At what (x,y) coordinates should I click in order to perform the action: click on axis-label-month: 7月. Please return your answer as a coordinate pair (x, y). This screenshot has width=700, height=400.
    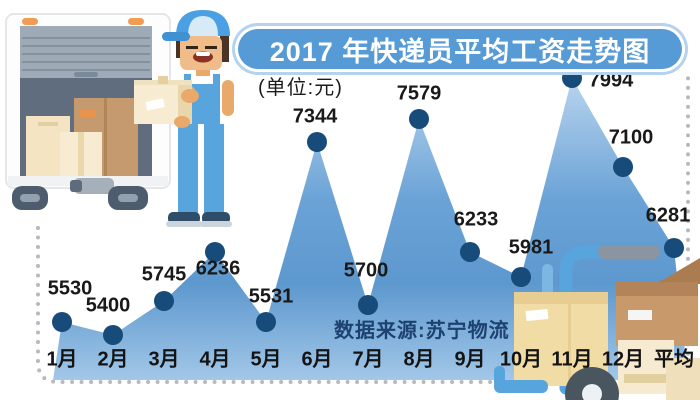
    Looking at the image, I should click on (368, 359).